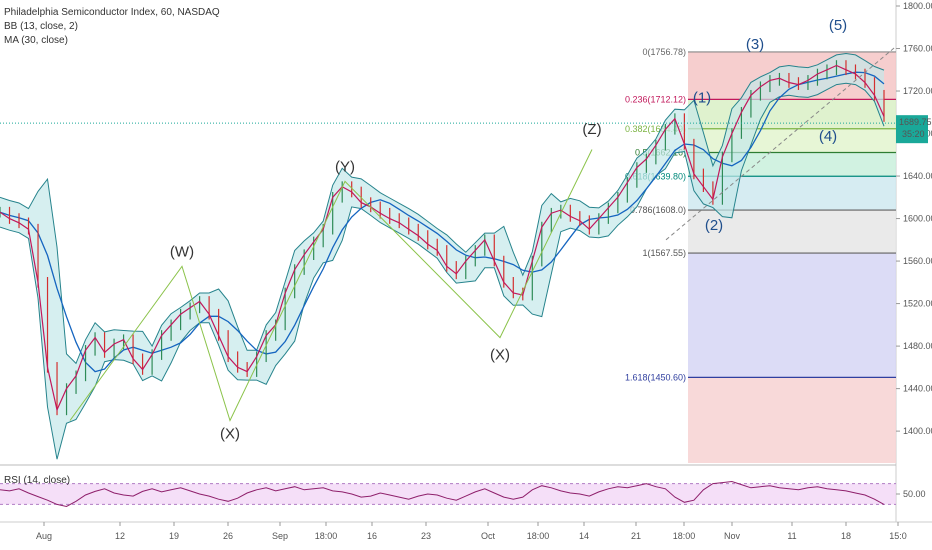 The height and width of the screenshot is (550, 932). Describe the element at coordinates (915, 122) in the screenshot. I see `current-price-value: 1689.75` at that location.